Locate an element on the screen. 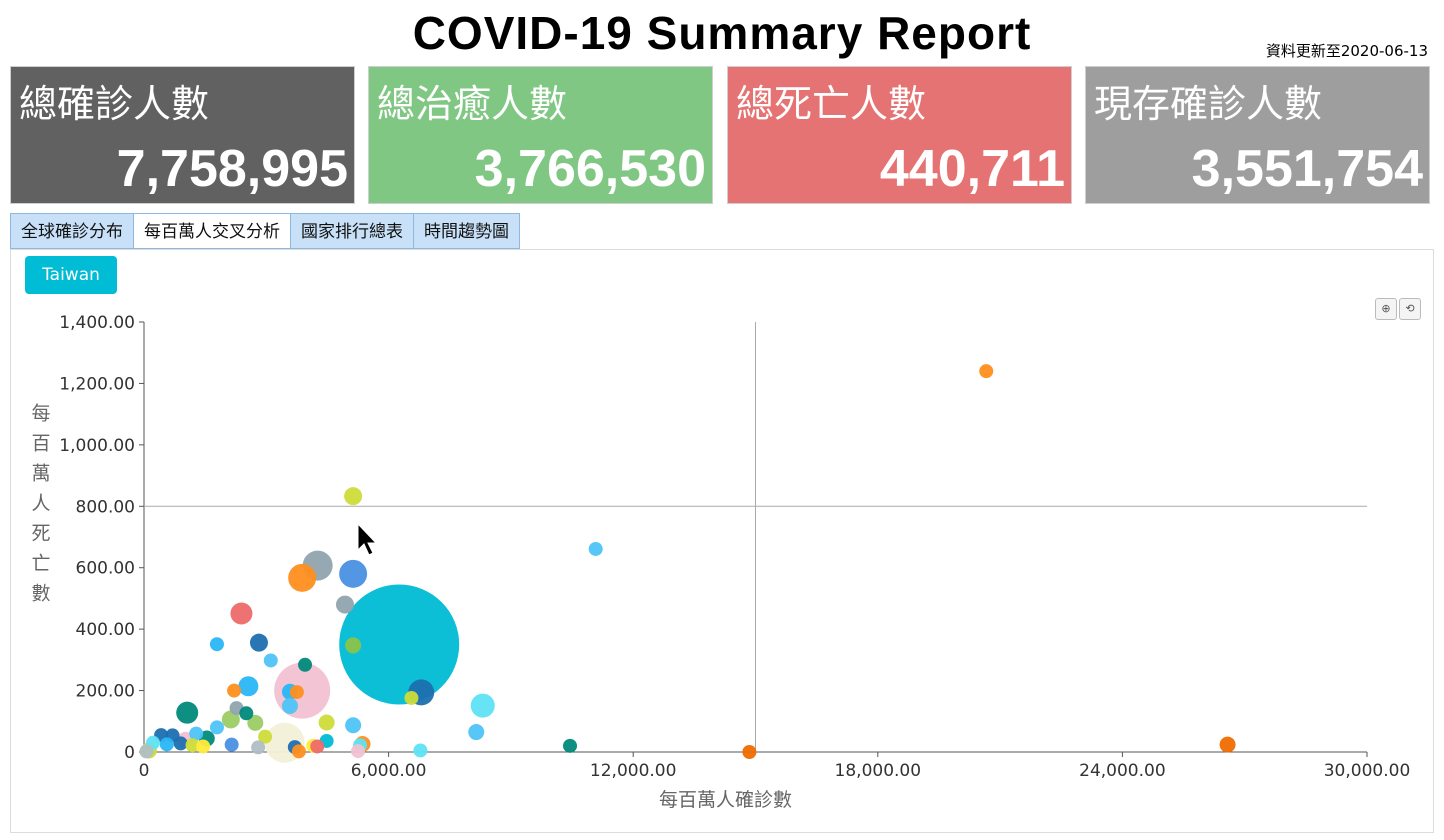  country-button: Taiwan is located at coordinates (71, 275).